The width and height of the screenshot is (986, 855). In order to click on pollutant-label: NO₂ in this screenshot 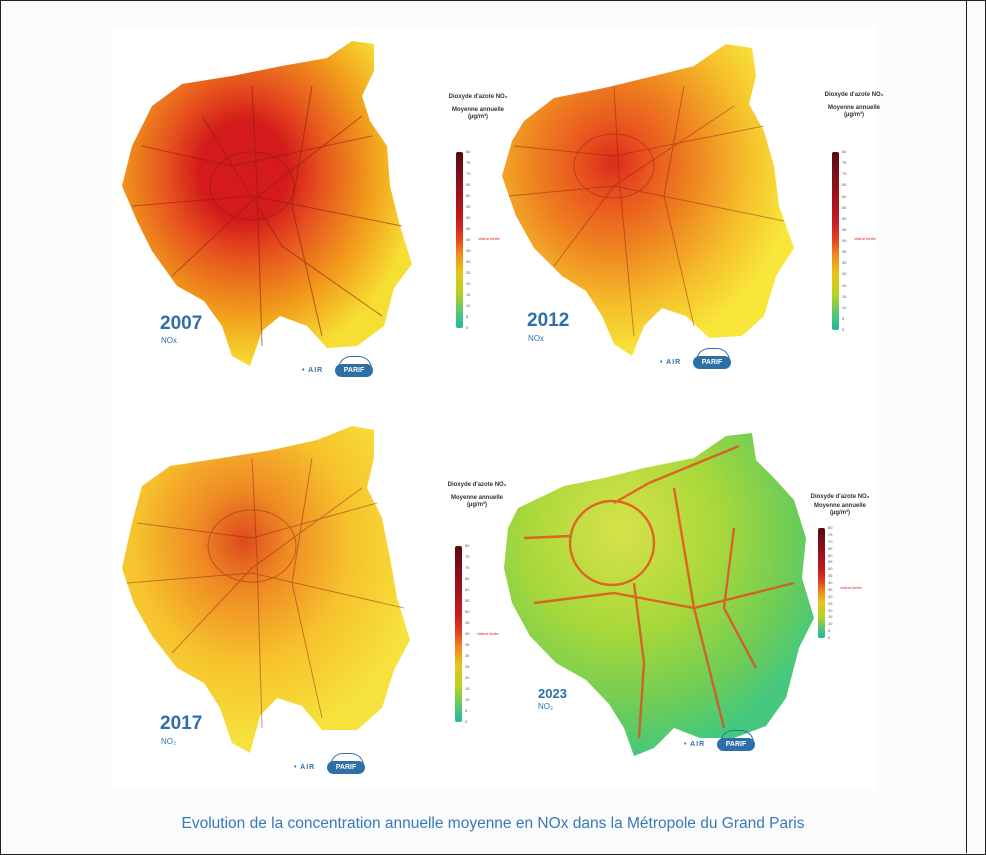, I will do `click(546, 706)`.